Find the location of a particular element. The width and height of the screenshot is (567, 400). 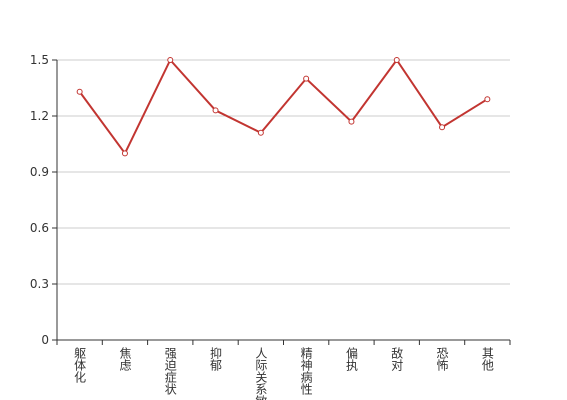

y-tick-label: 0 is located at coordinates (45, 340).